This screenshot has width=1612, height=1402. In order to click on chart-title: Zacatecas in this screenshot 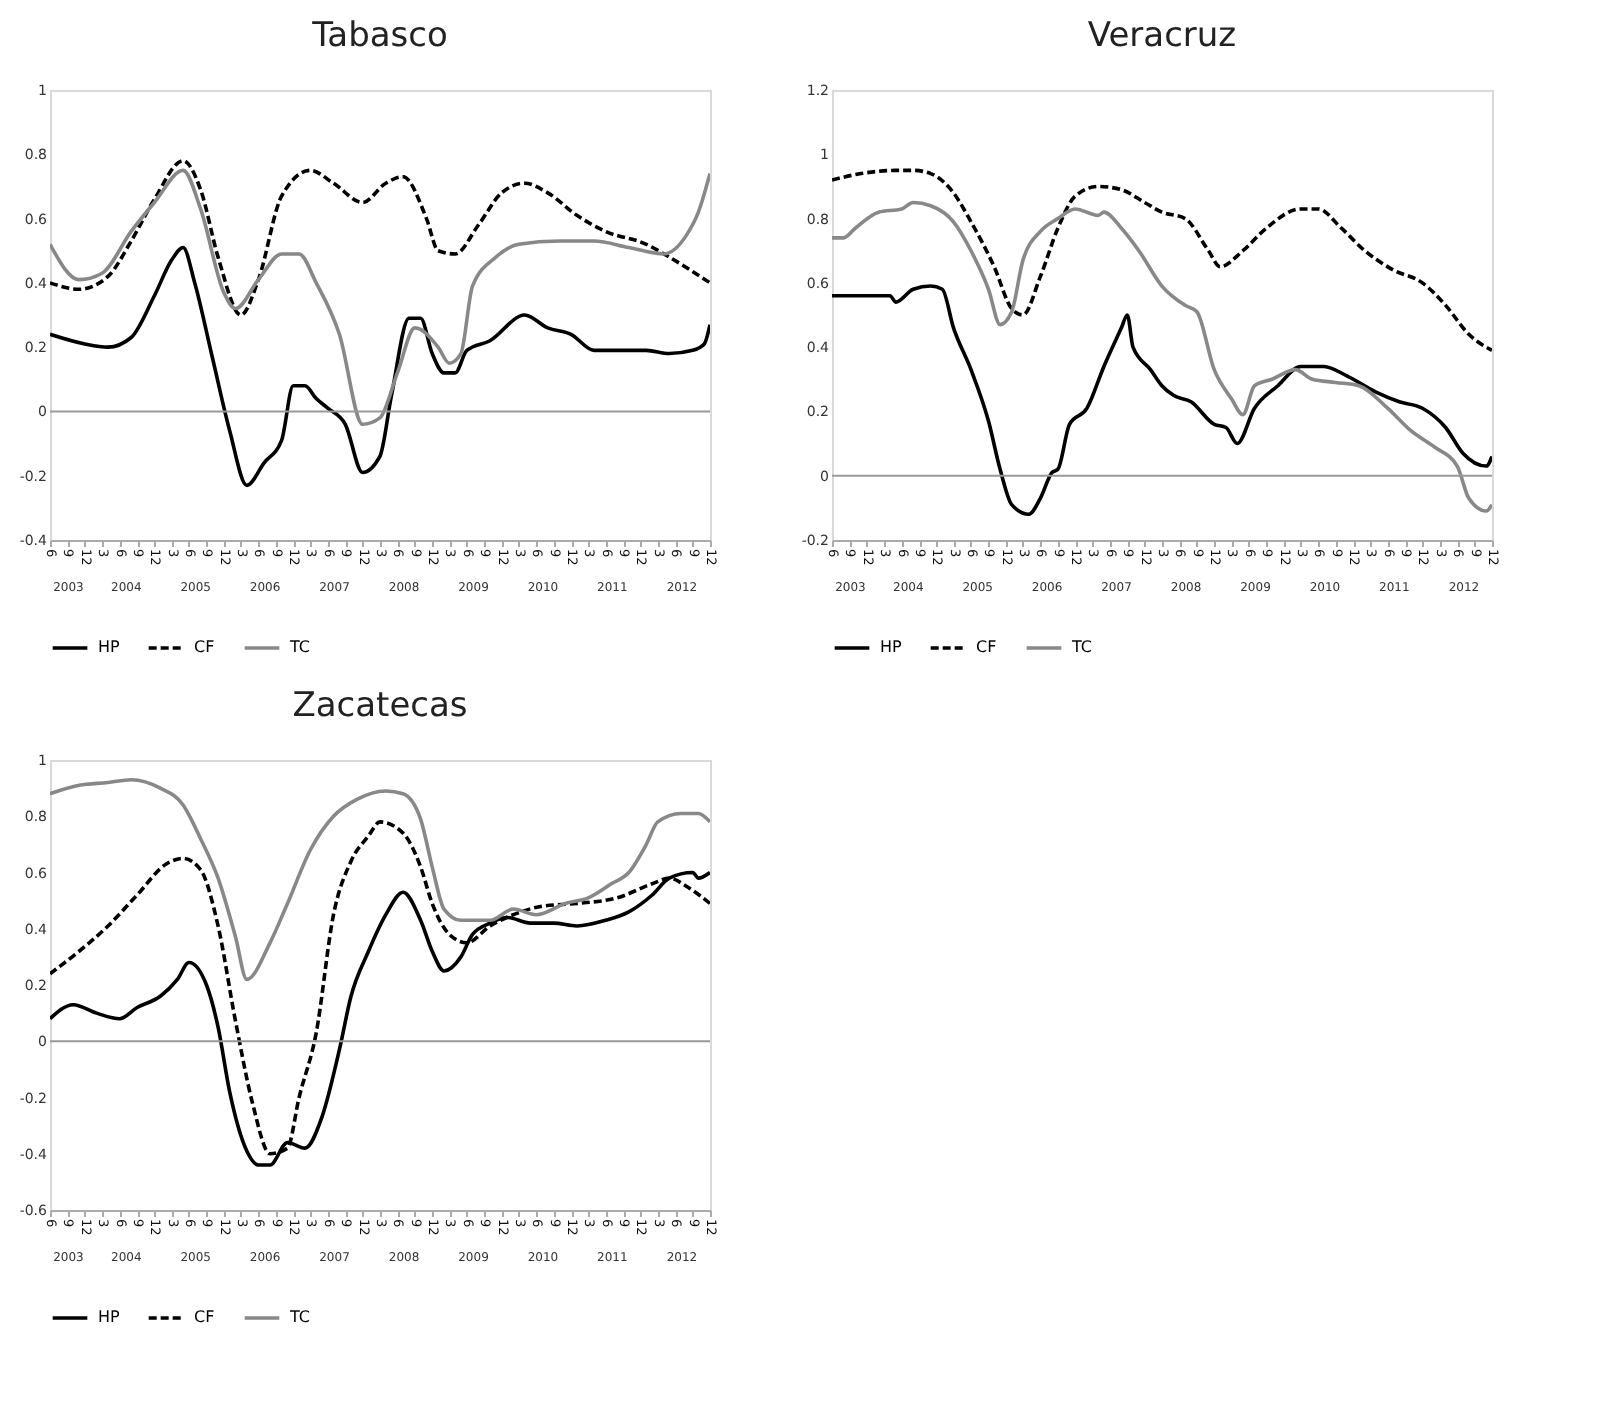, I will do `click(380, 706)`.